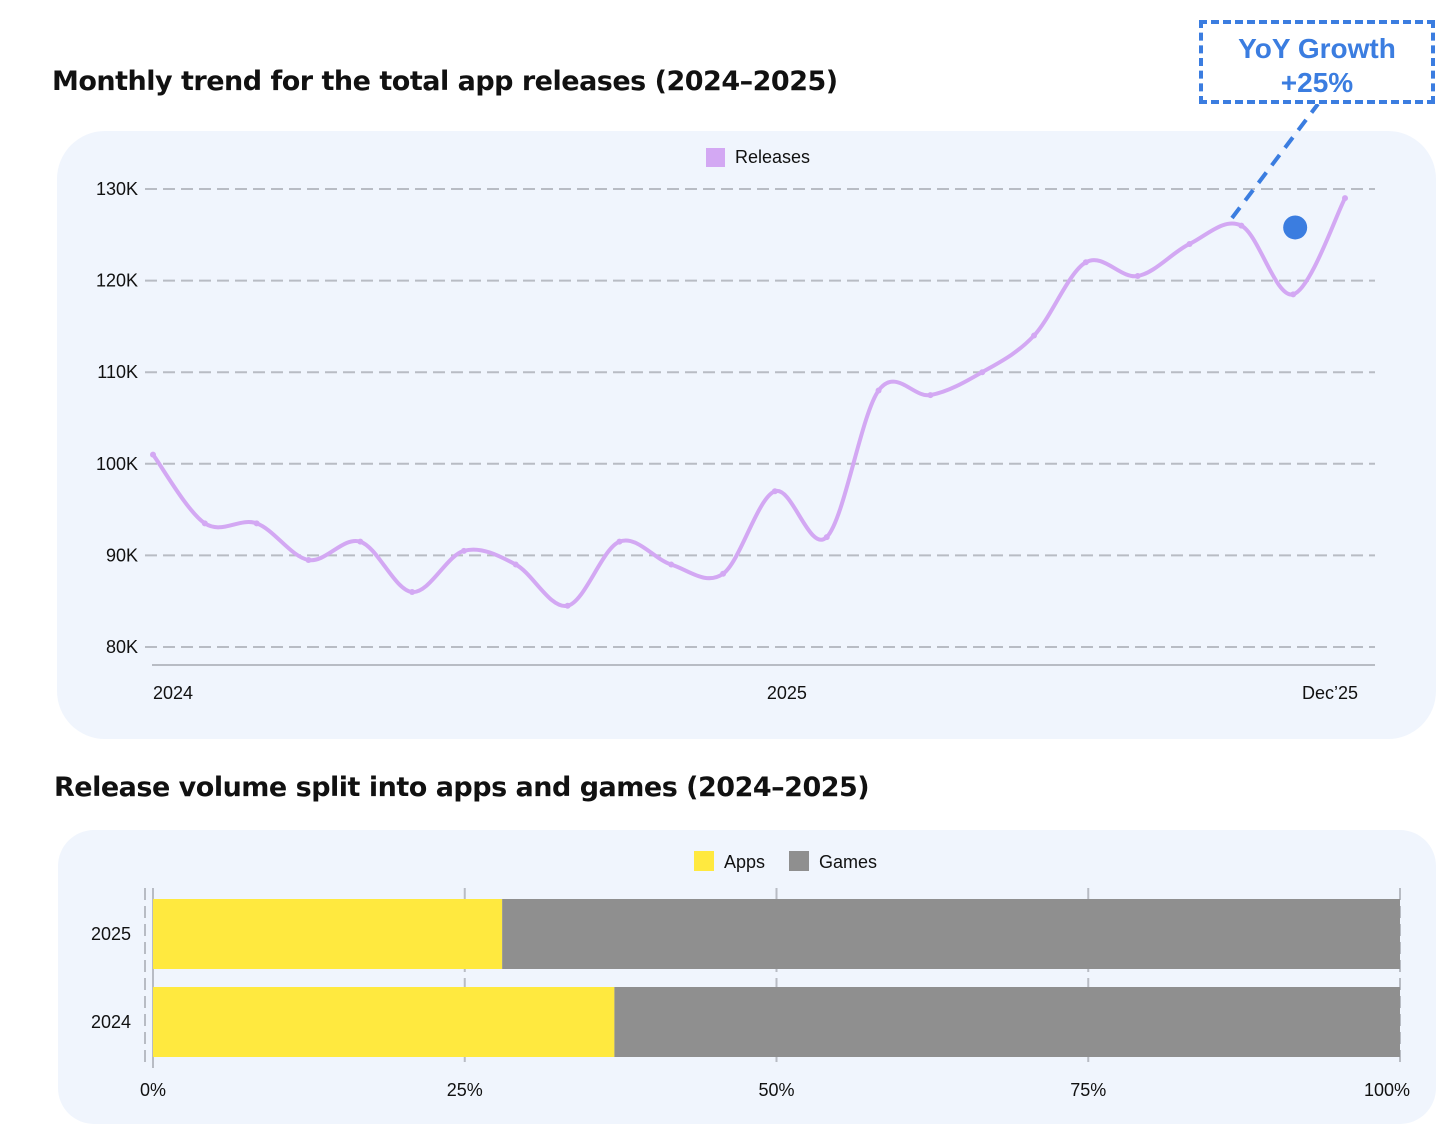  What do you see at coordinates (848, 862) in the screenshot?
I see `legend-label-games: Games` at bounding box center [848, 862].